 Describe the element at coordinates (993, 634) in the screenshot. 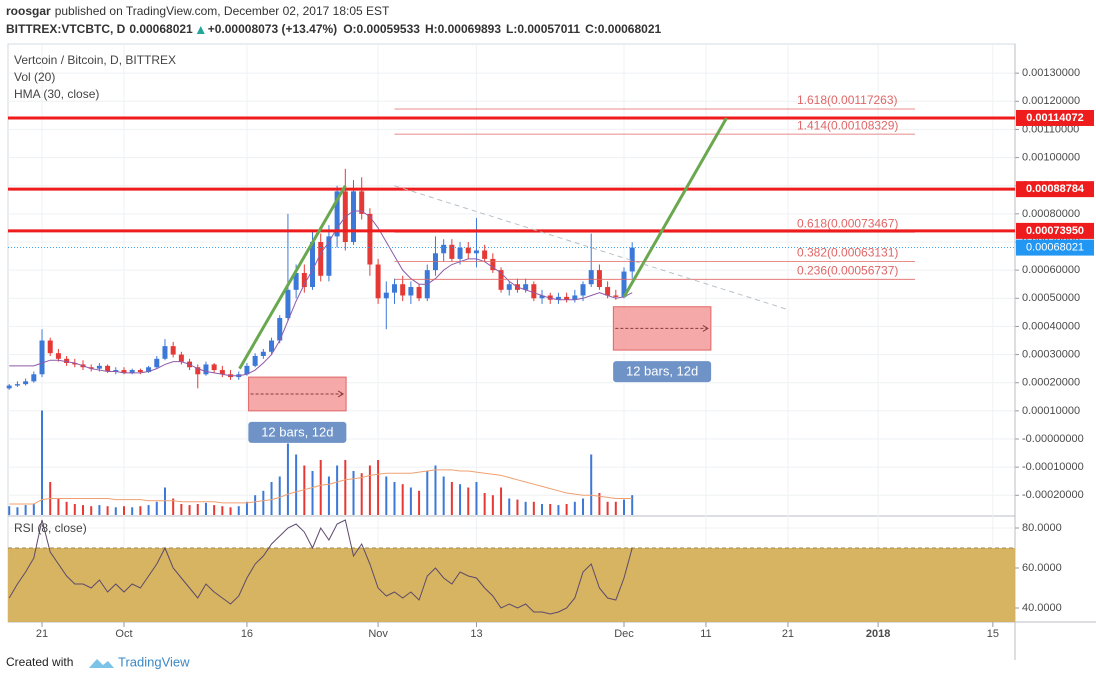

I see `x-tick-label: 15` at that location.